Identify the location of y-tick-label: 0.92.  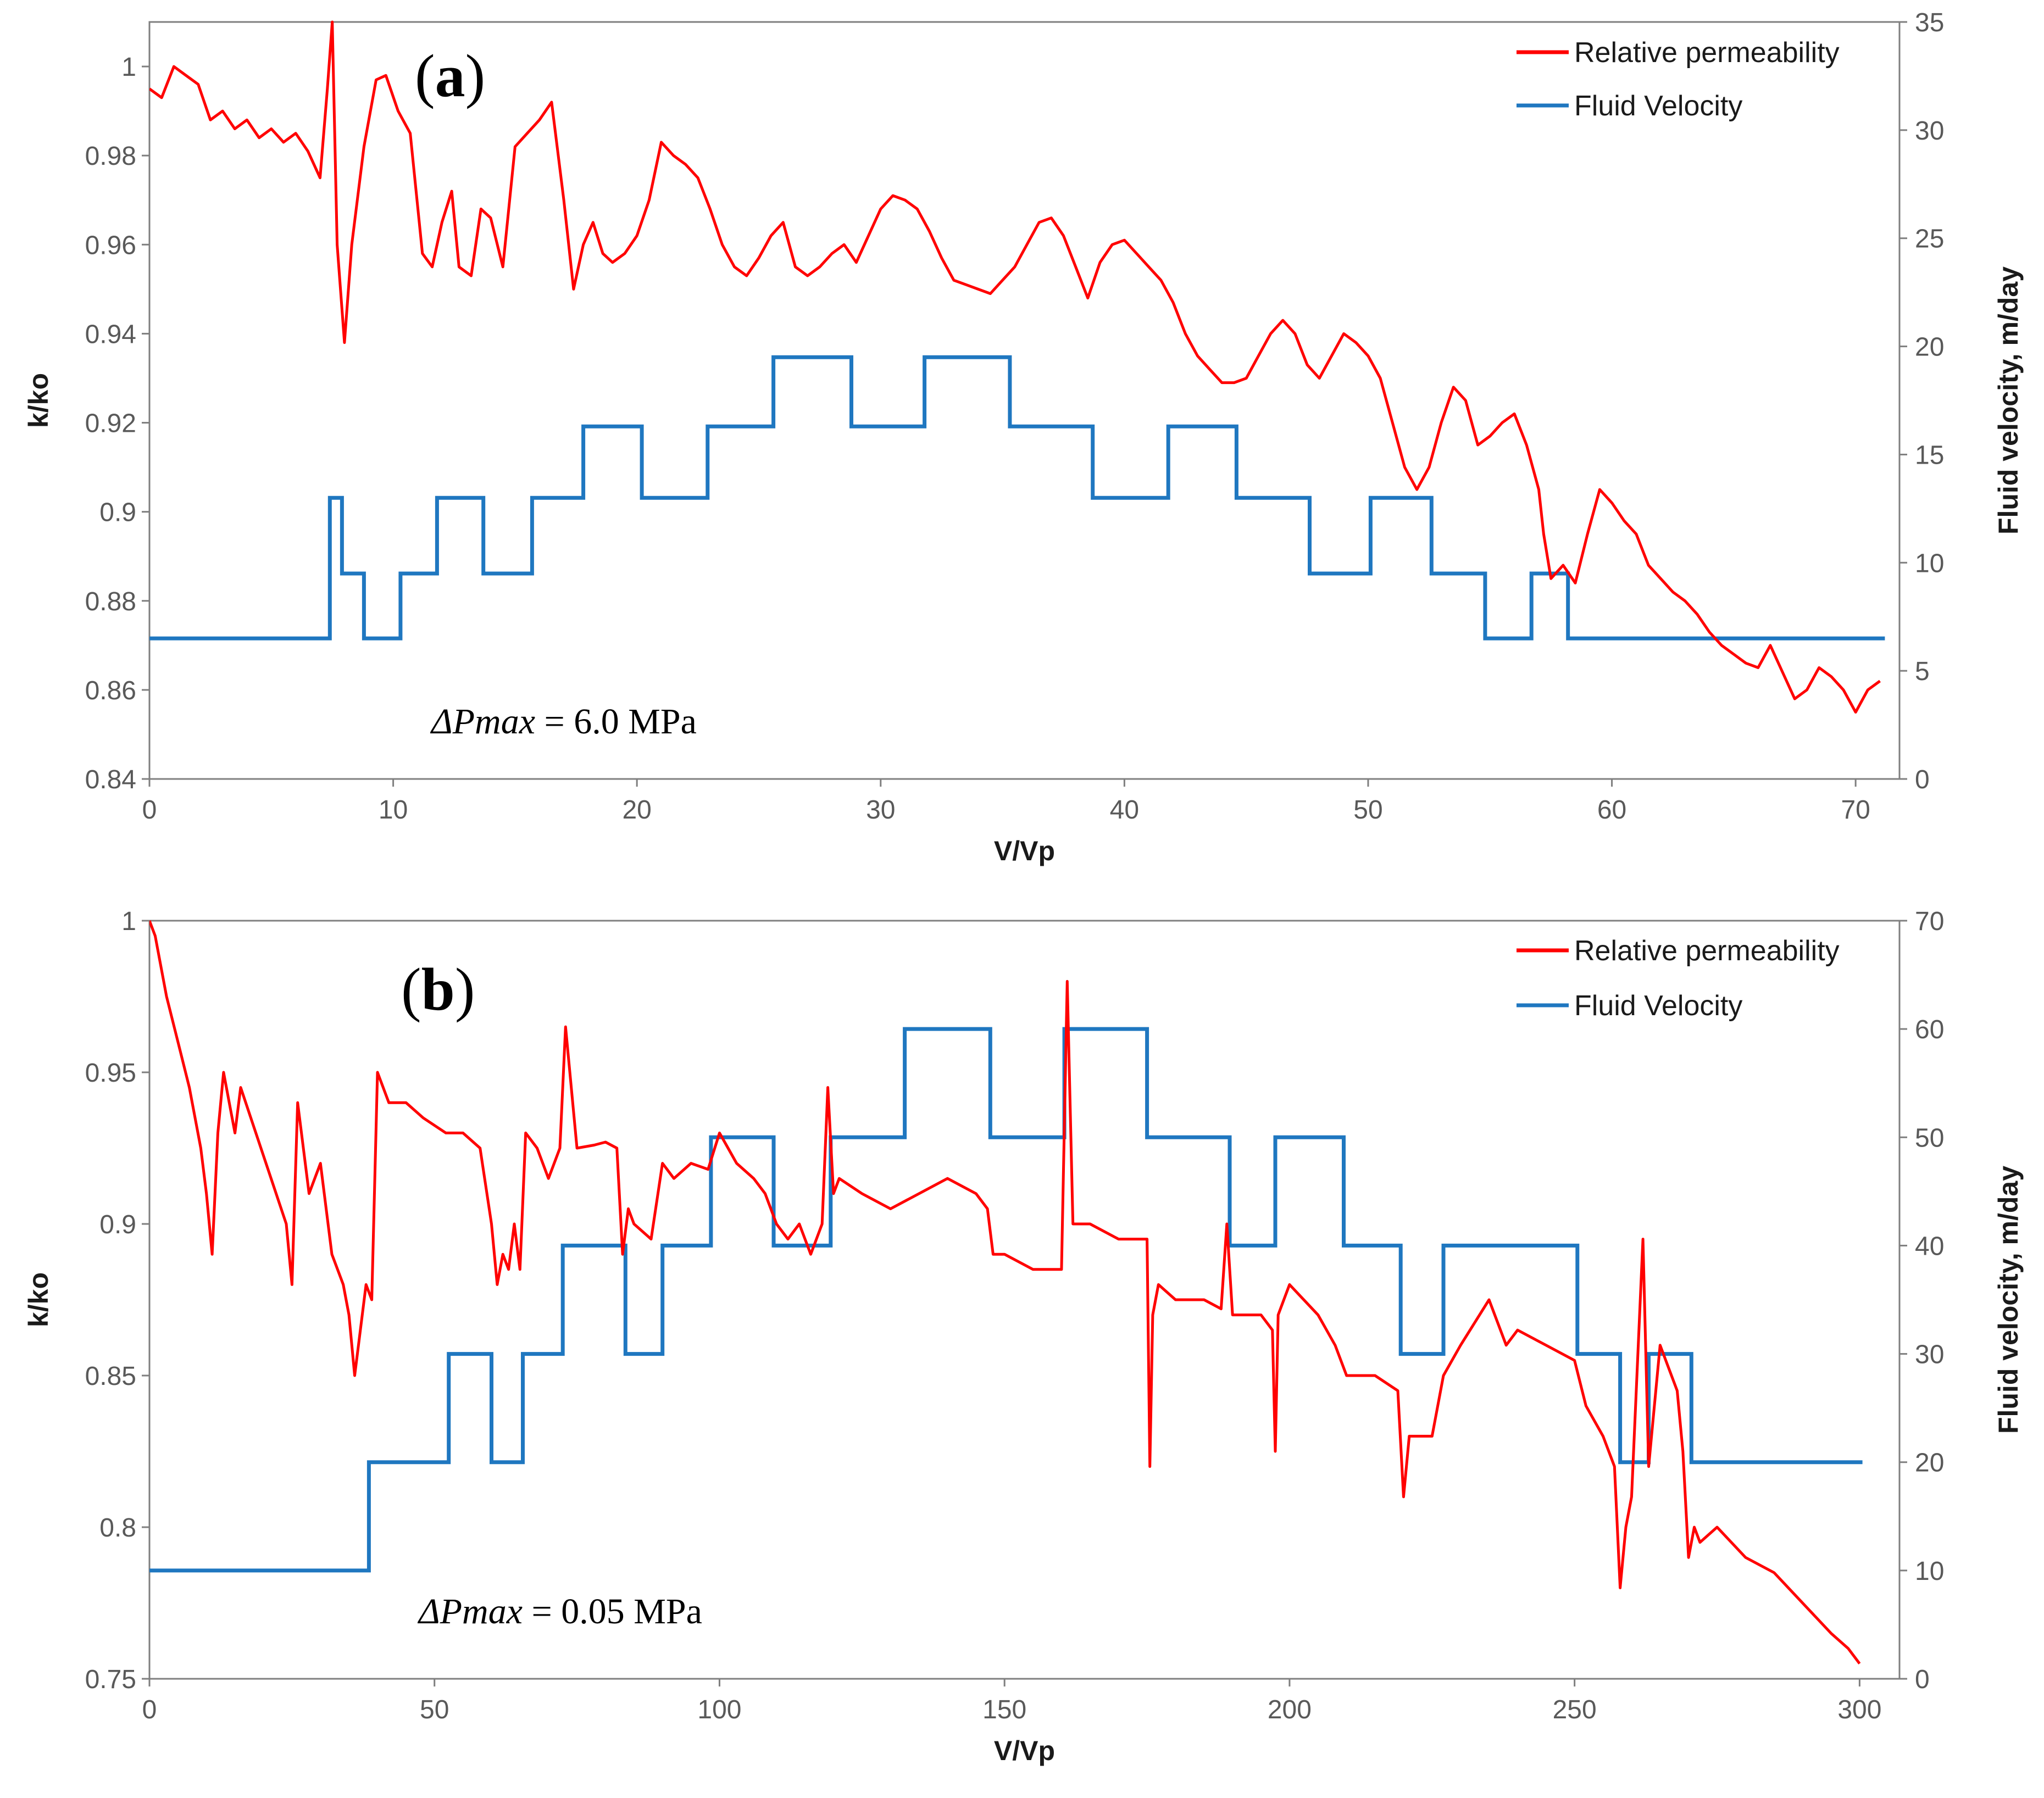
(110, 423).